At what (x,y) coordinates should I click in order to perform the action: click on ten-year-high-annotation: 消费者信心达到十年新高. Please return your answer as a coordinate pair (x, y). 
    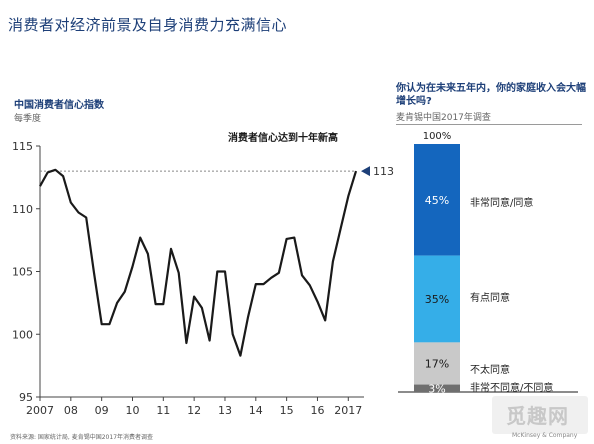
    Looking at the image, I should click on (283, 137).